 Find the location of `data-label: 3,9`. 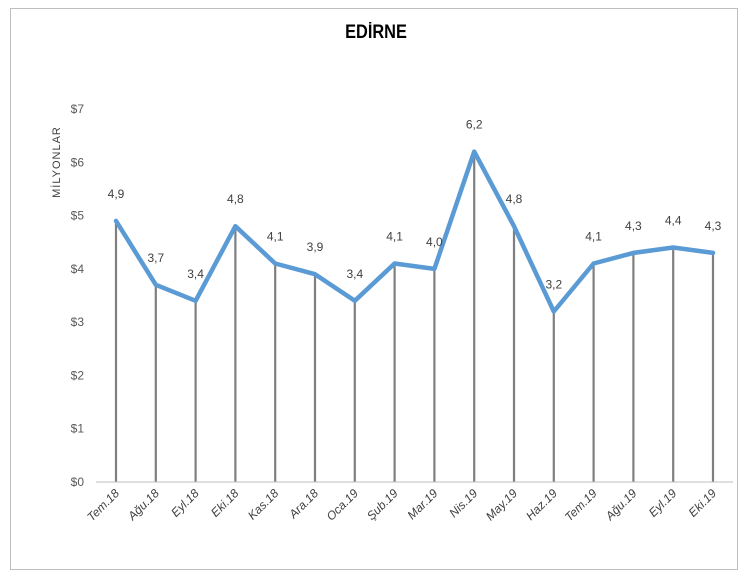

data-label: 3,9 is located at coordinates (315, 247).